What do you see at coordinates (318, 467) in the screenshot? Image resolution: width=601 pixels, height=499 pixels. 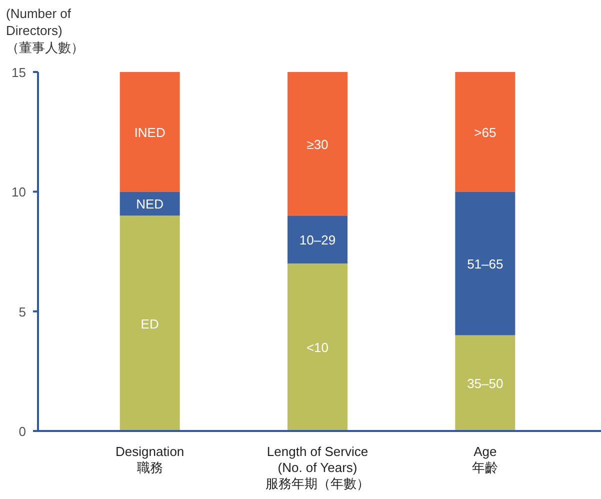 I see `x-tick-label: Length of Service (No. of Years) 服務年期（年數）` at bounding box center [318, 467].